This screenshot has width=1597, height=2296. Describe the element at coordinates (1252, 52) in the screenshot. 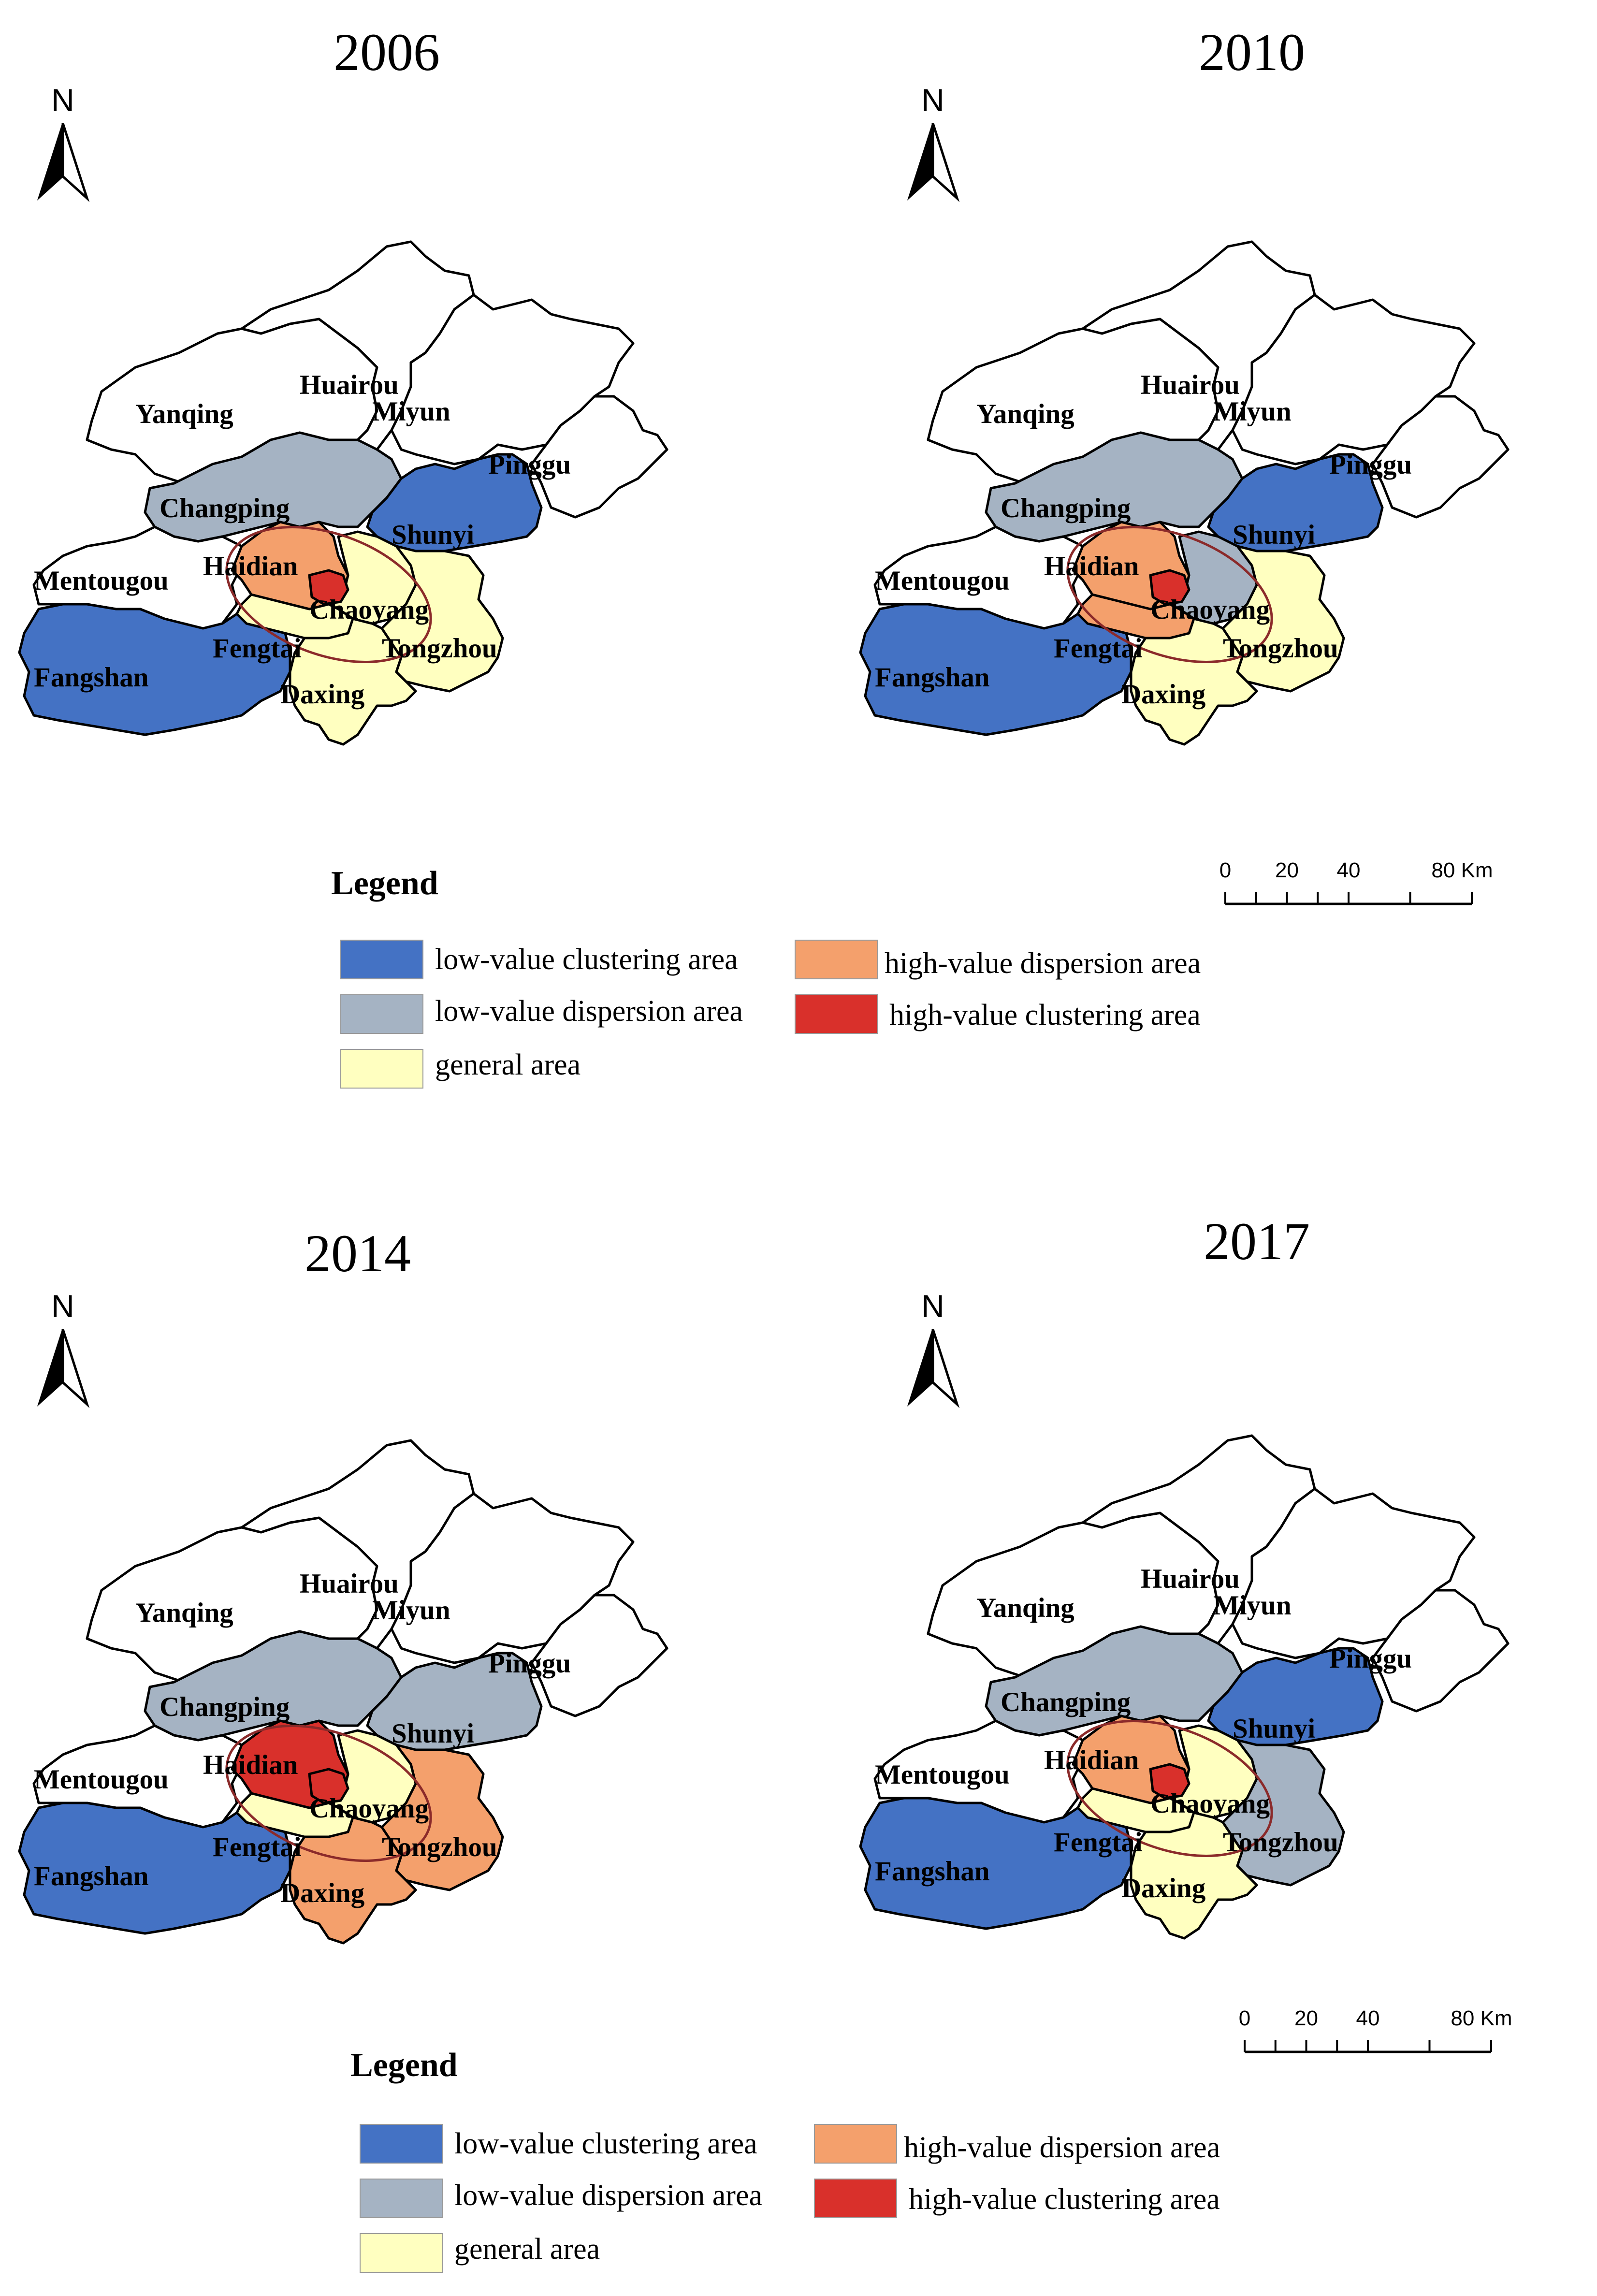

I see `map-year-title: 2010` at that location.